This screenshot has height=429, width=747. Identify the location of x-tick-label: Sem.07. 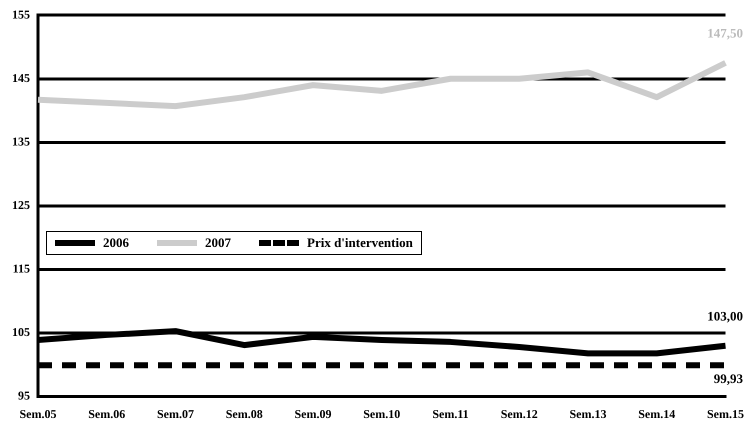
(175, 413).